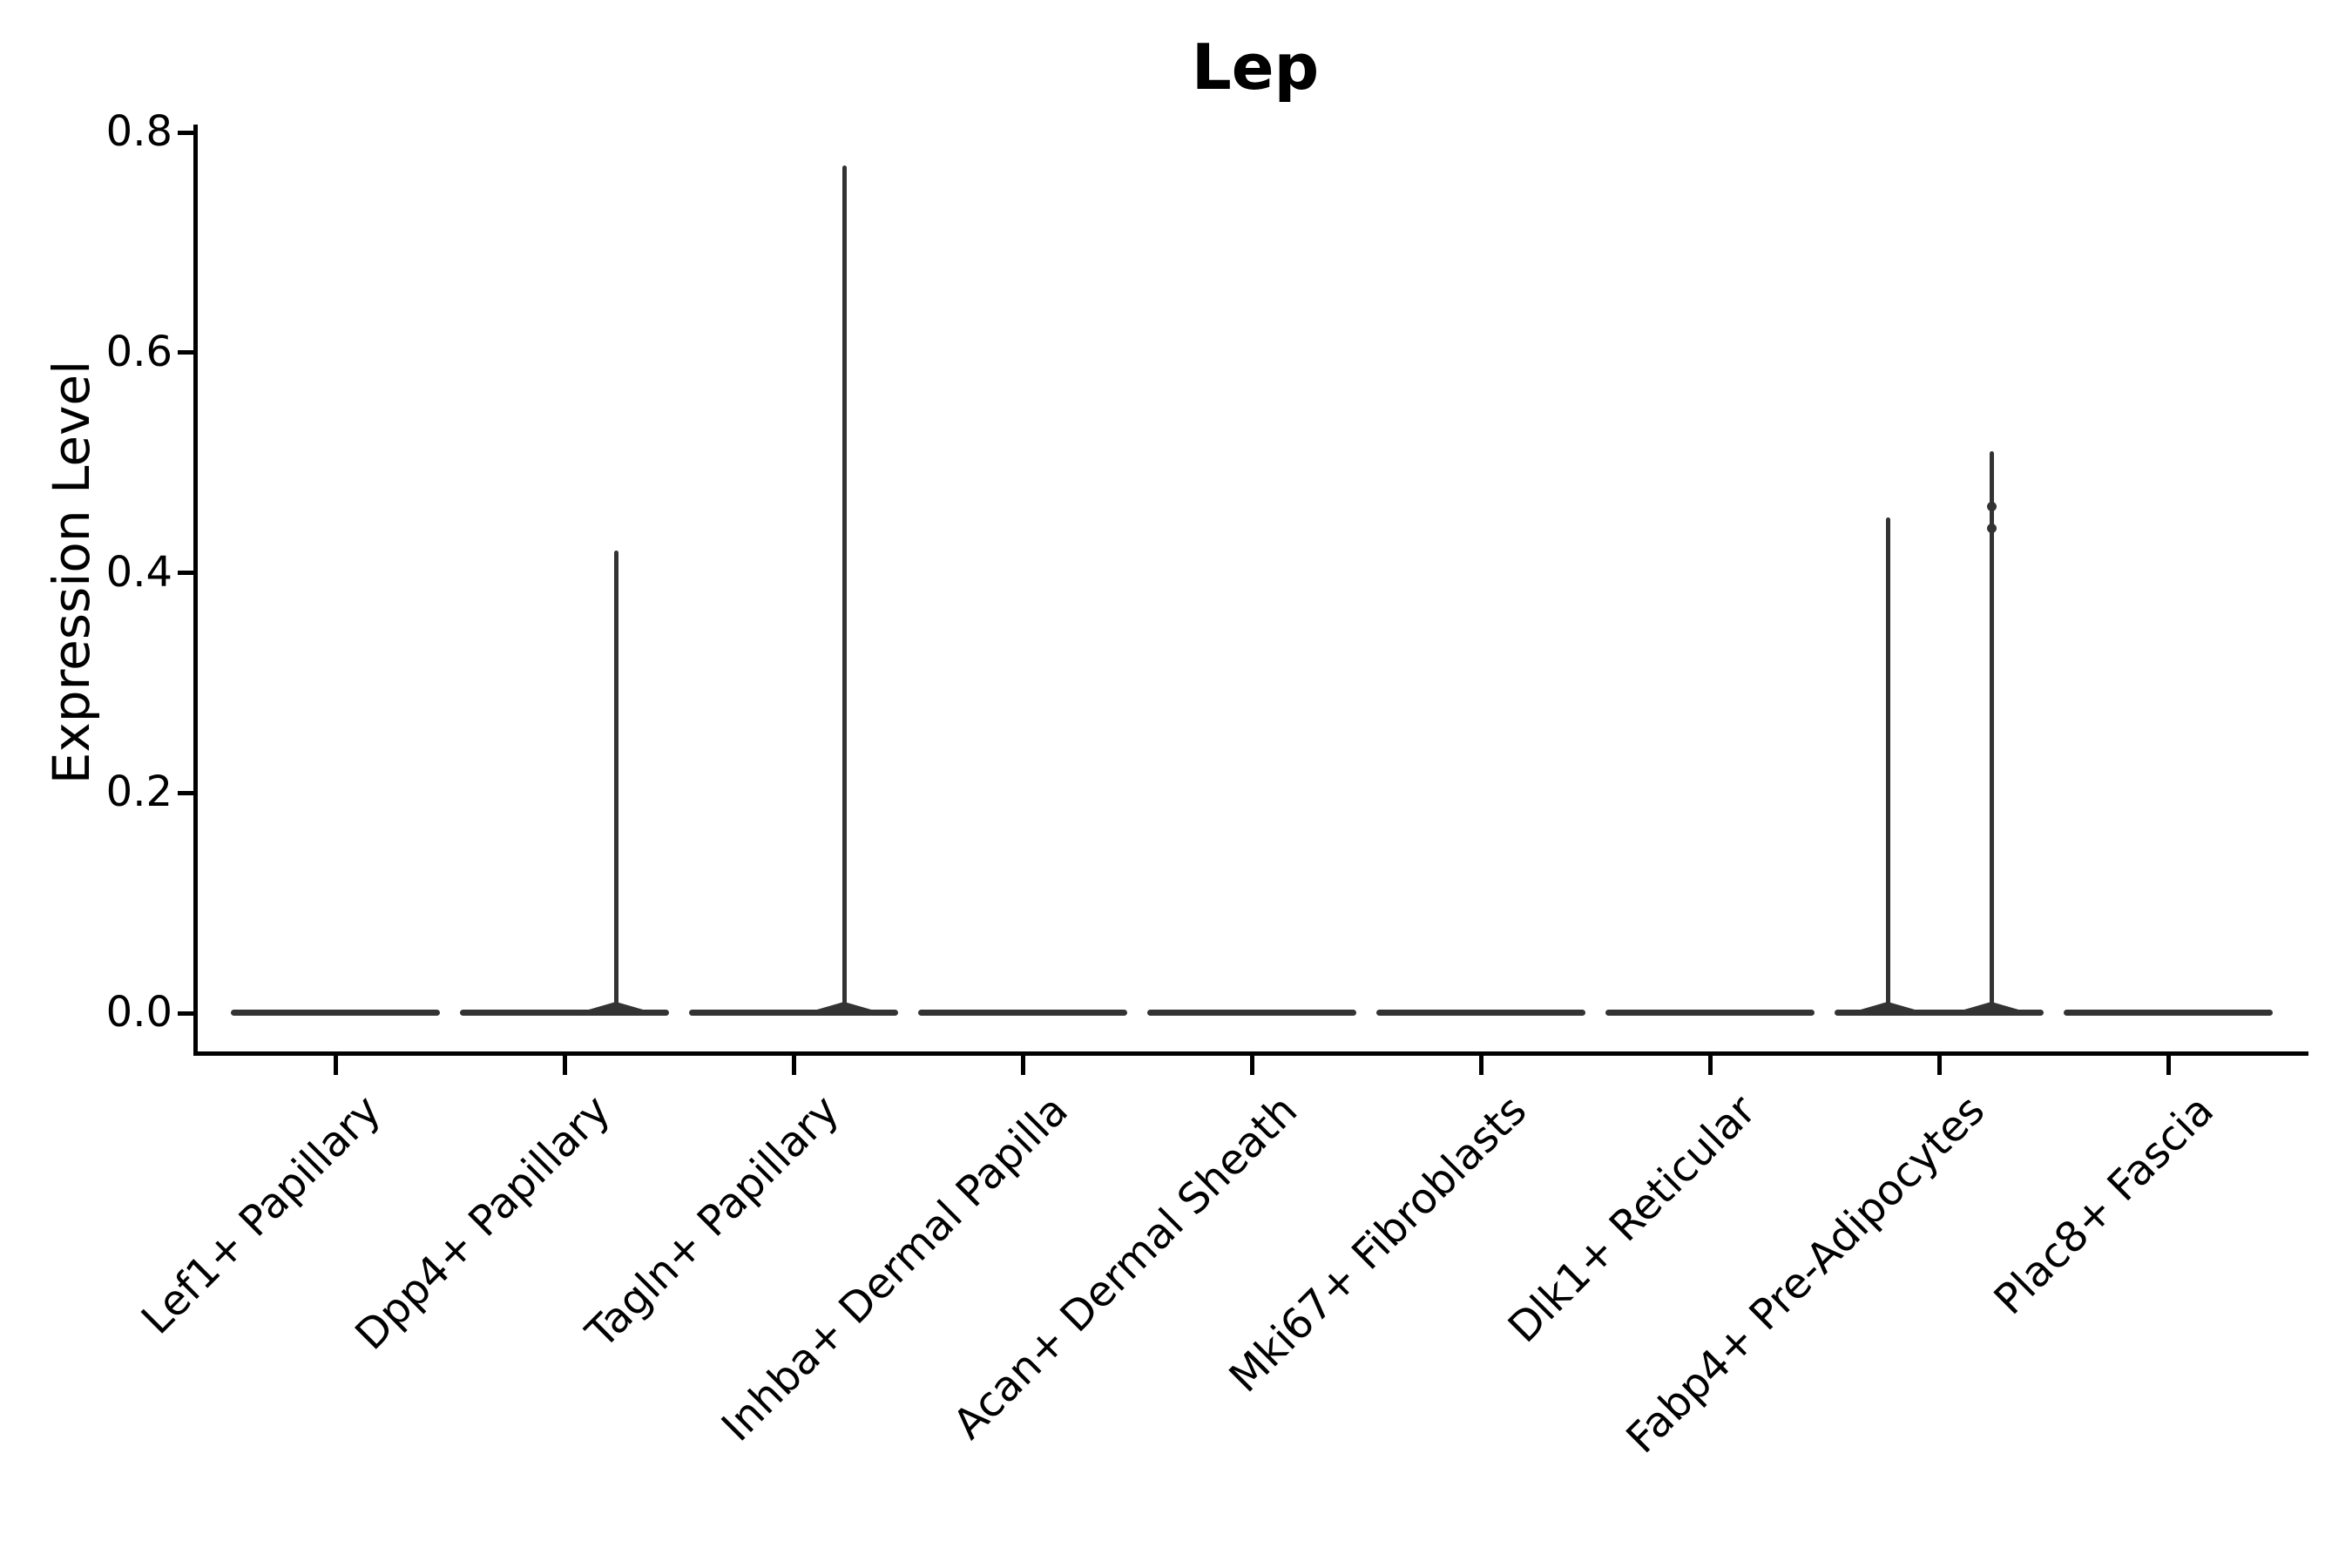  What do you see at coordinates (138, 131) in the screenshot?
I see `y-tick-label: 0.8` at bounding box center [138, 131].